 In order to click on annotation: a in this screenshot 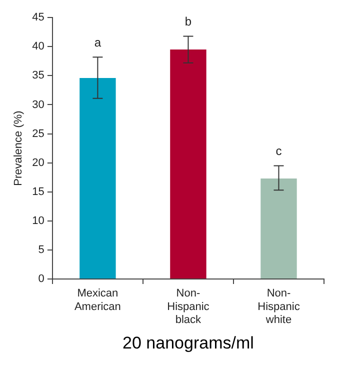, I will do `click(98, 42)`.